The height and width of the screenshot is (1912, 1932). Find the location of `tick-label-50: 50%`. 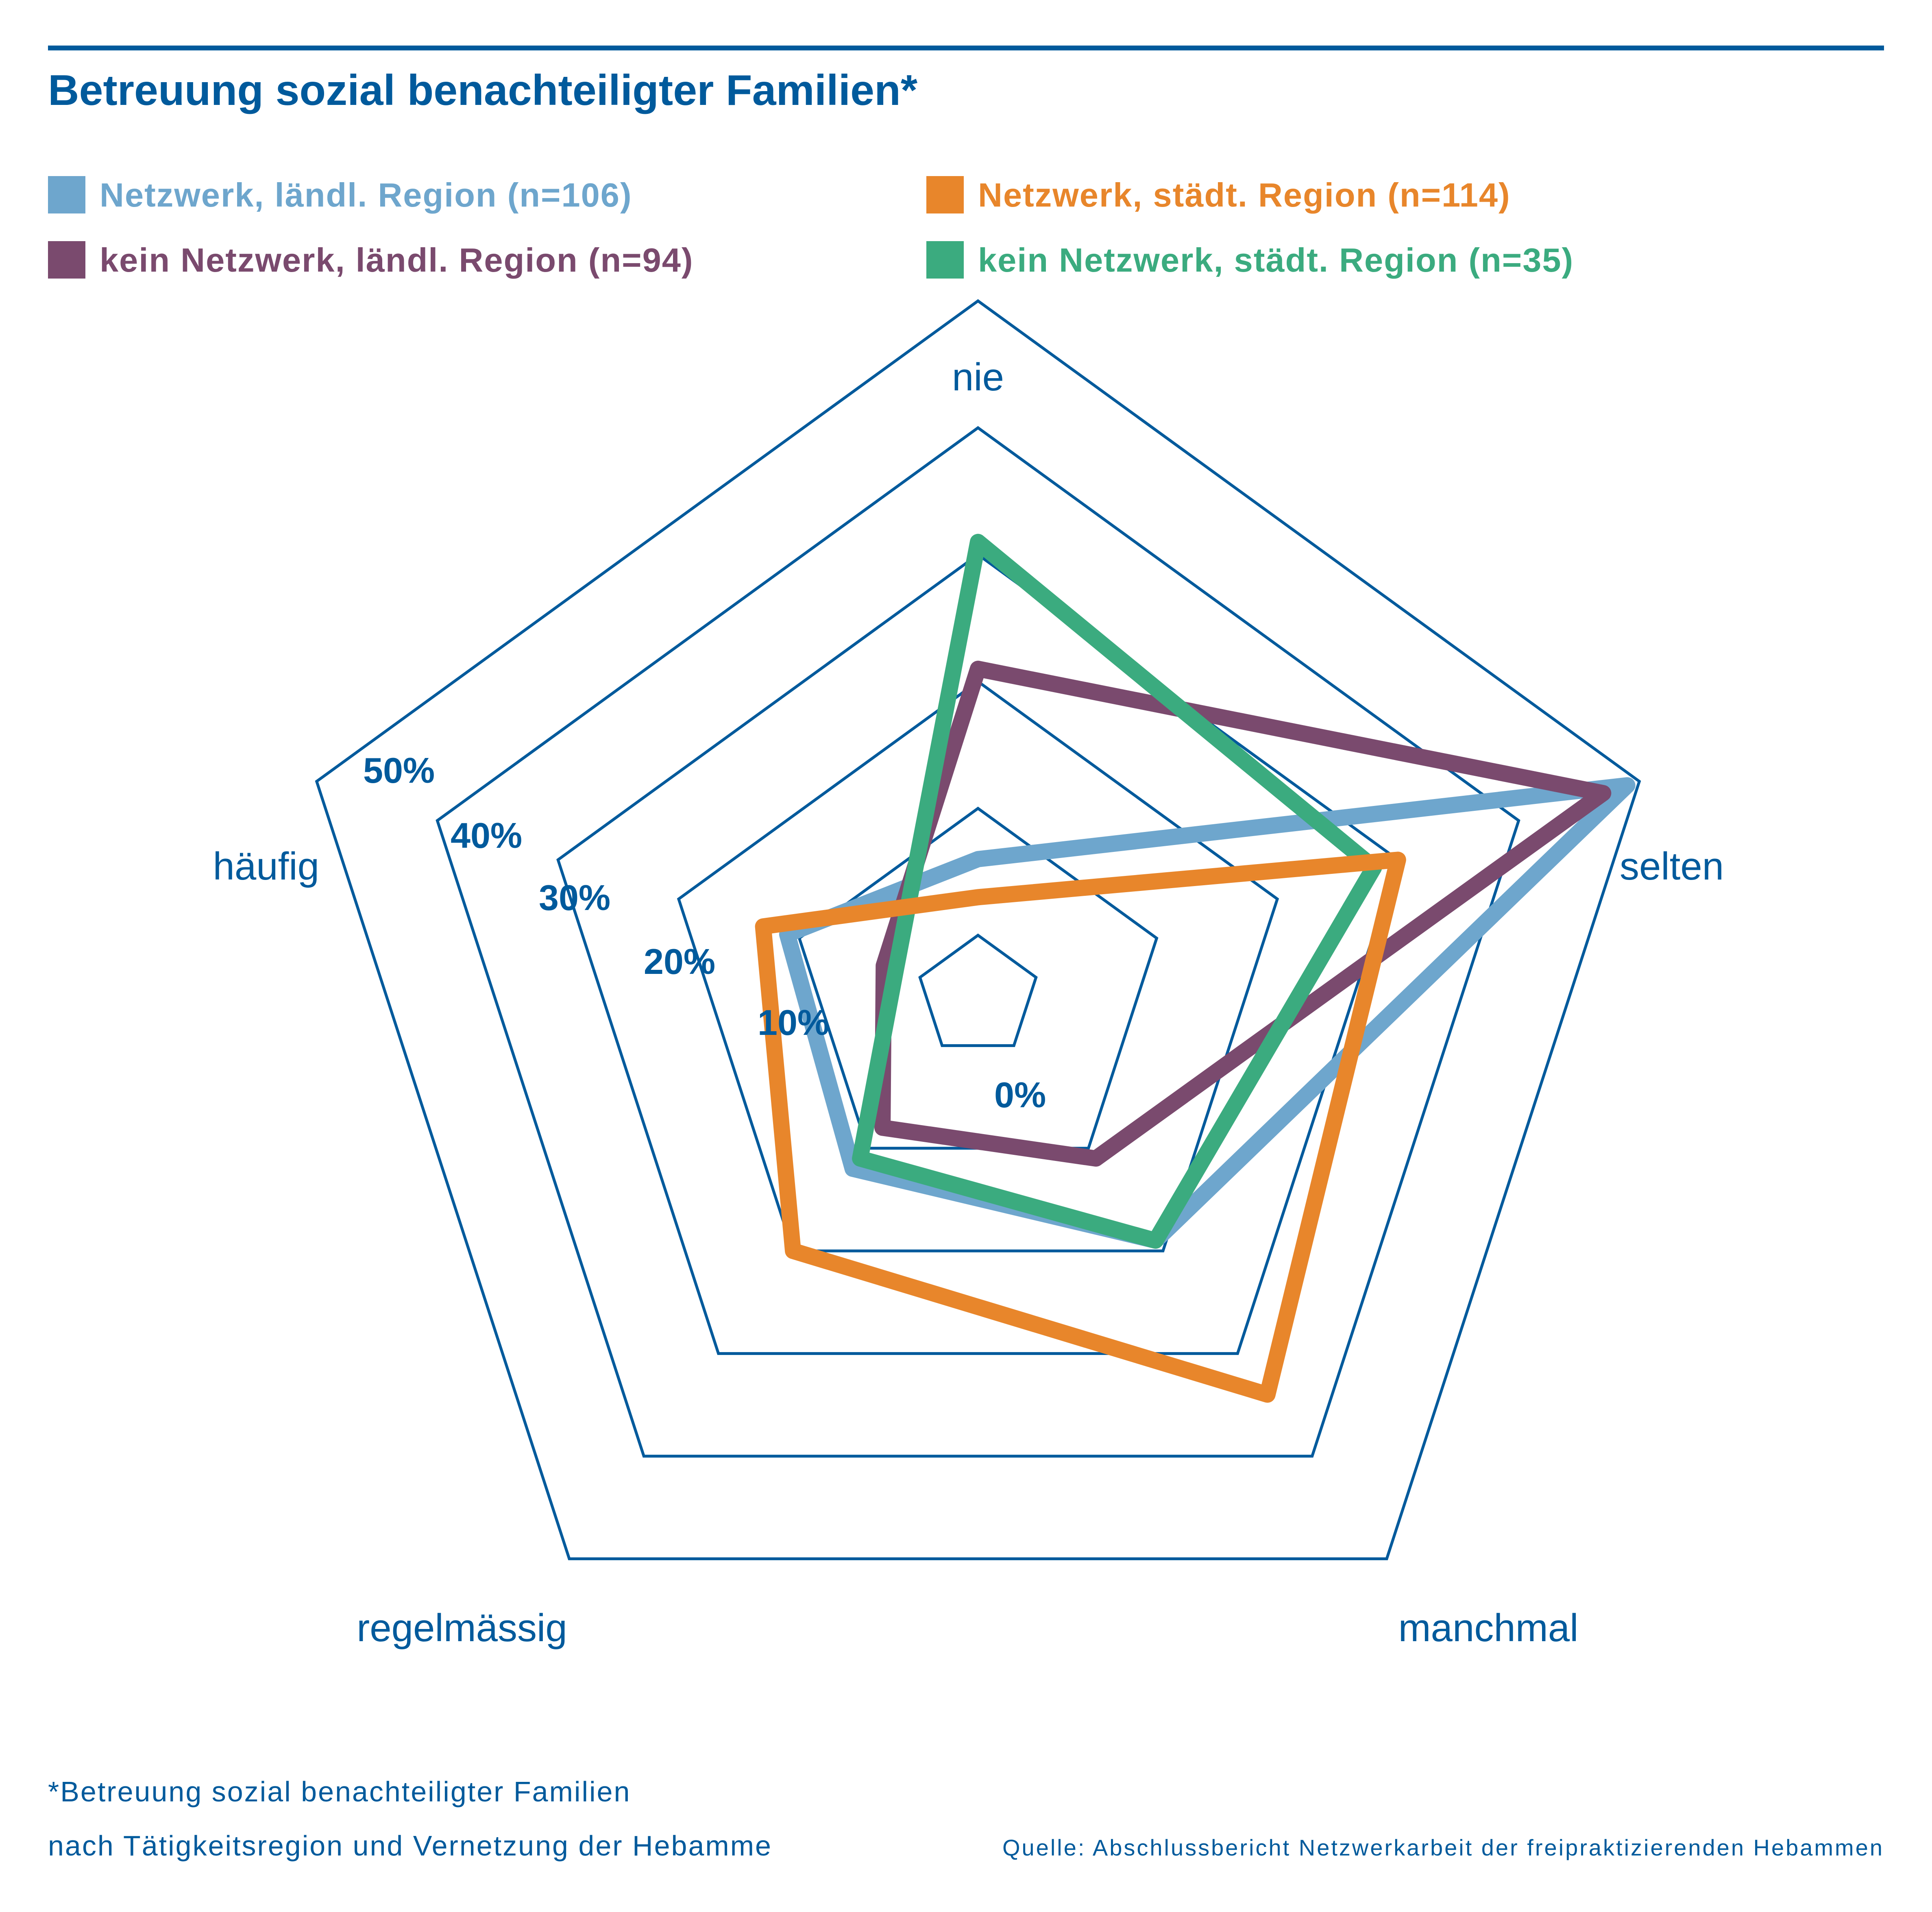

tick-label-50: 50% is located at coordinates (399, 770).